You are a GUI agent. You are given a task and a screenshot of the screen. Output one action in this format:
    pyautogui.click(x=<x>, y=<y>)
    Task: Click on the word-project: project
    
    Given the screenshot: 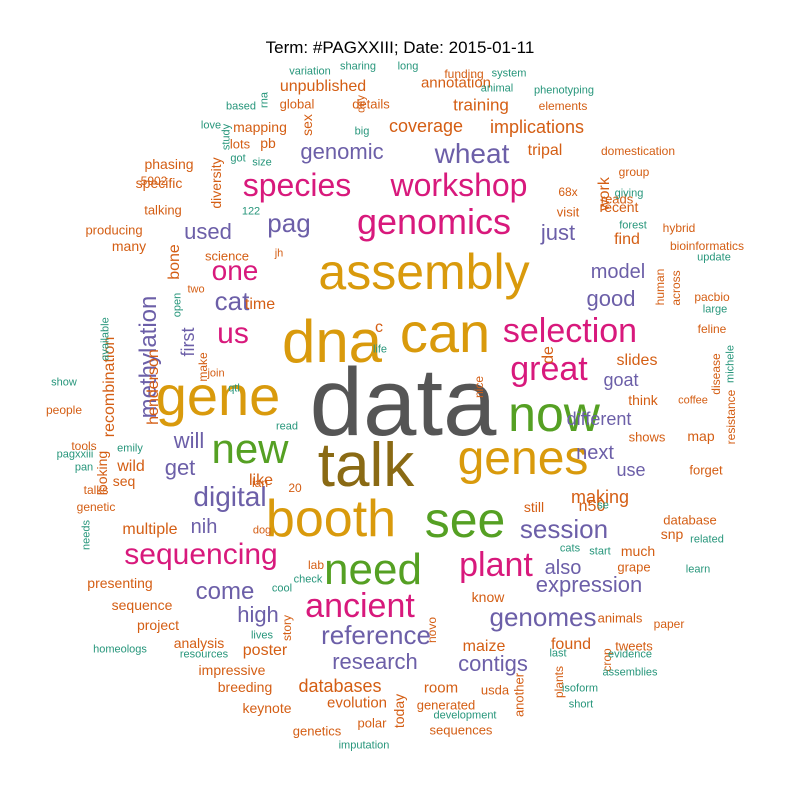 What is the action you would take?
    pyautogui.click(x=158, y=625)
    